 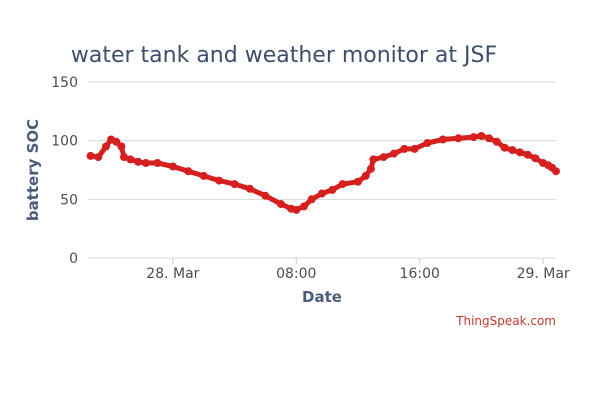 I want to click on x-tick-label: 29. Mar, so click(x=543, y=274).